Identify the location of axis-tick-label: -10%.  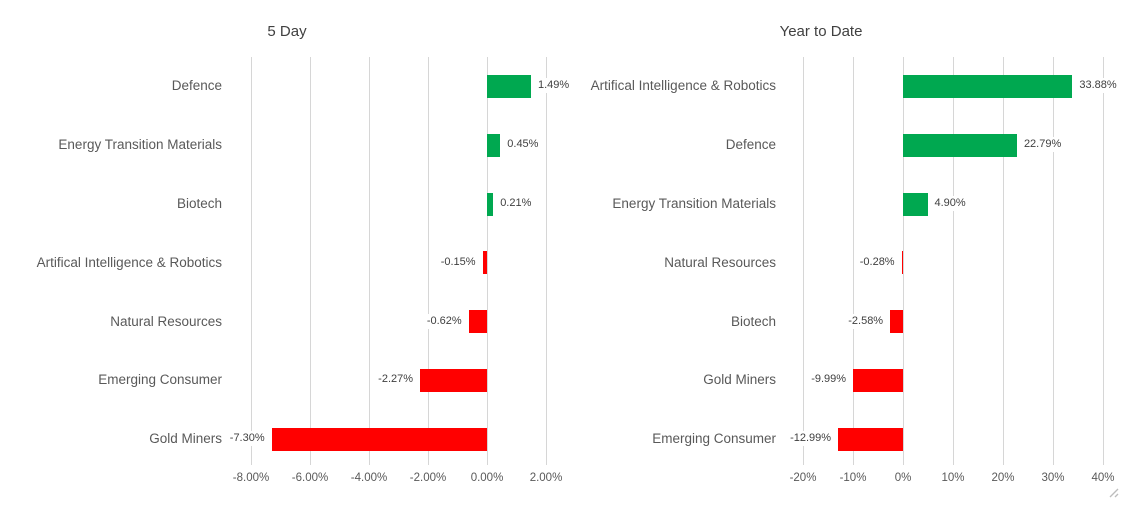
(853, 478).